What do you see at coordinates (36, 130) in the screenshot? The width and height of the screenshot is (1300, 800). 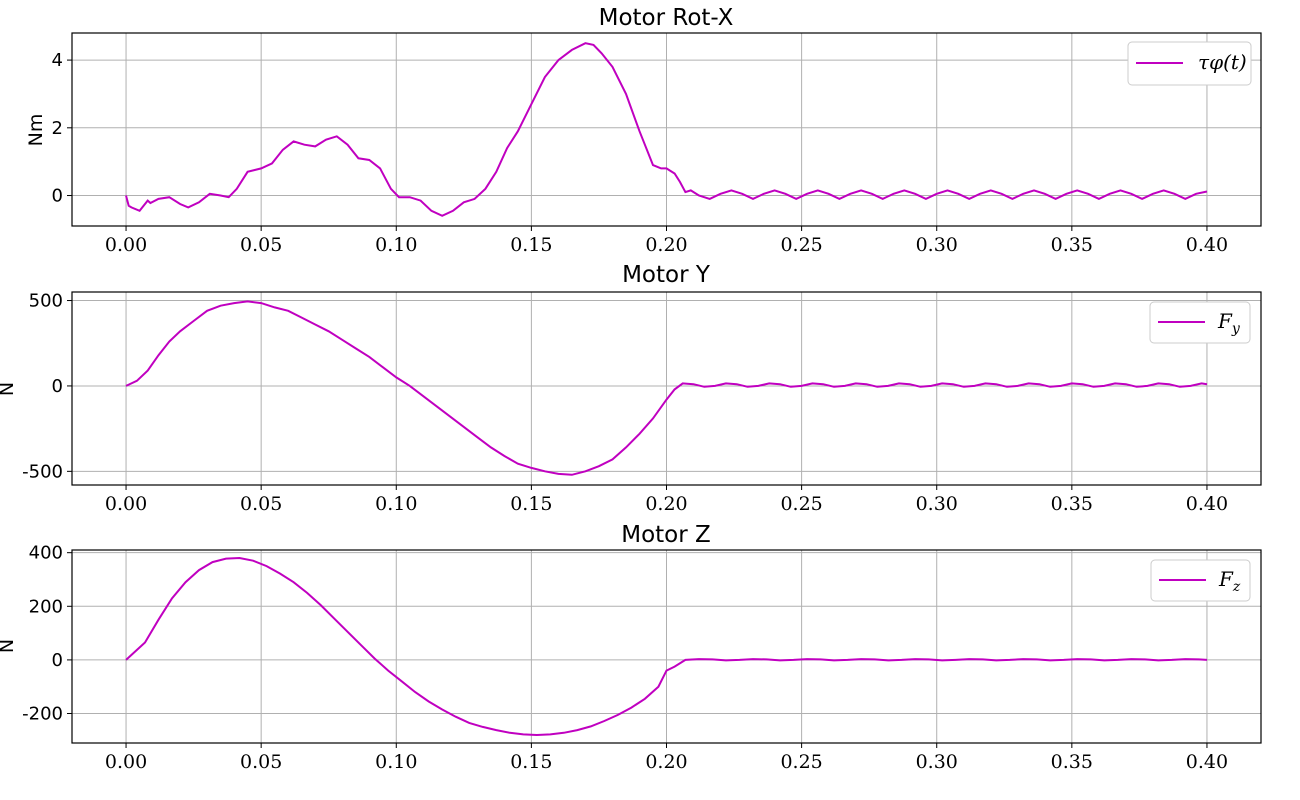 I see `y-axis-label-rot-x: Nm` at bounding box center [36, 130].